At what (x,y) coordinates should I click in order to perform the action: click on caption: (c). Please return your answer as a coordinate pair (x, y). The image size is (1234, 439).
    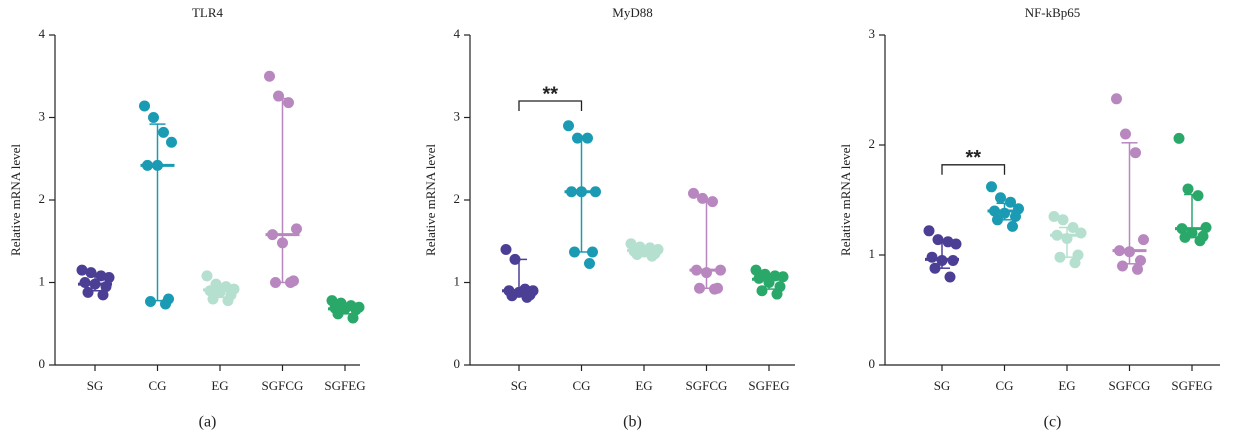
    Looking at the image, I should click on (1053, 422).